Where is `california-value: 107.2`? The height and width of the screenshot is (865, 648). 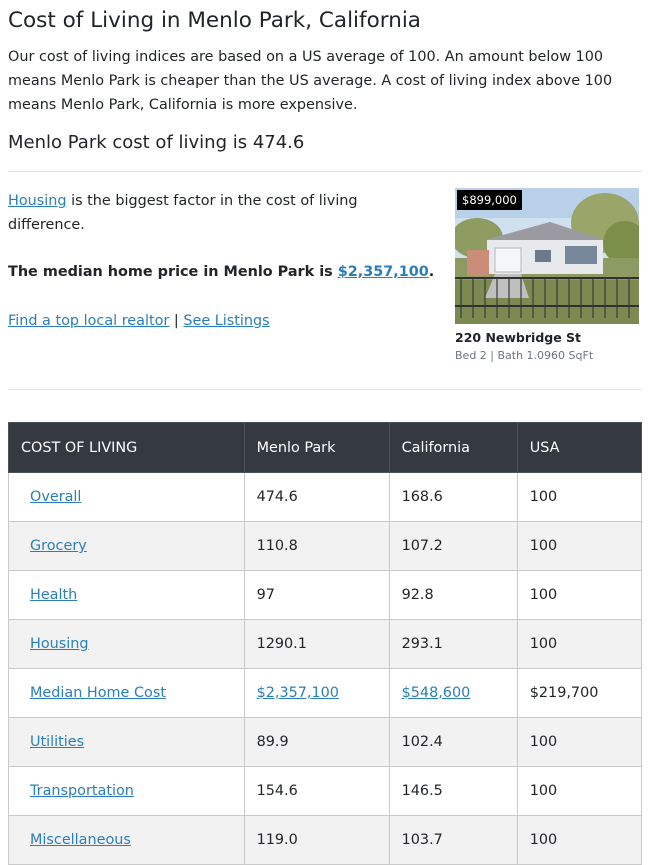 california-value: 107.2 is located at coordinates (453, 546).